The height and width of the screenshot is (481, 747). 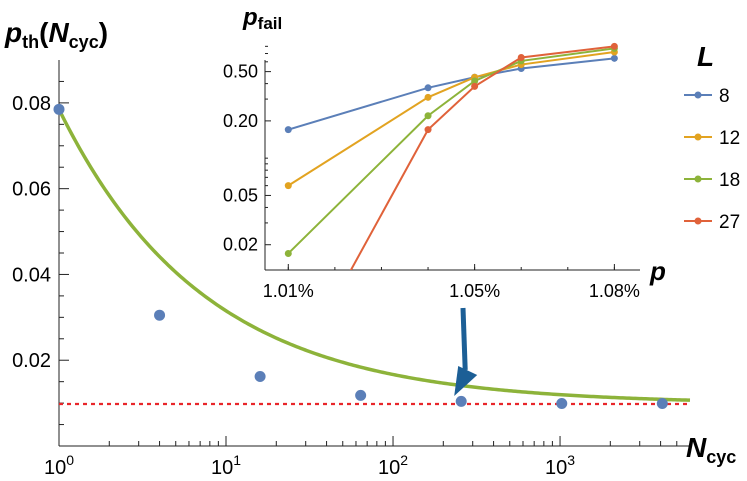 What do you see at coordinates (729, 138) in the screenshot?
I see `legend-label: 12` at bounding box center [729, 138].